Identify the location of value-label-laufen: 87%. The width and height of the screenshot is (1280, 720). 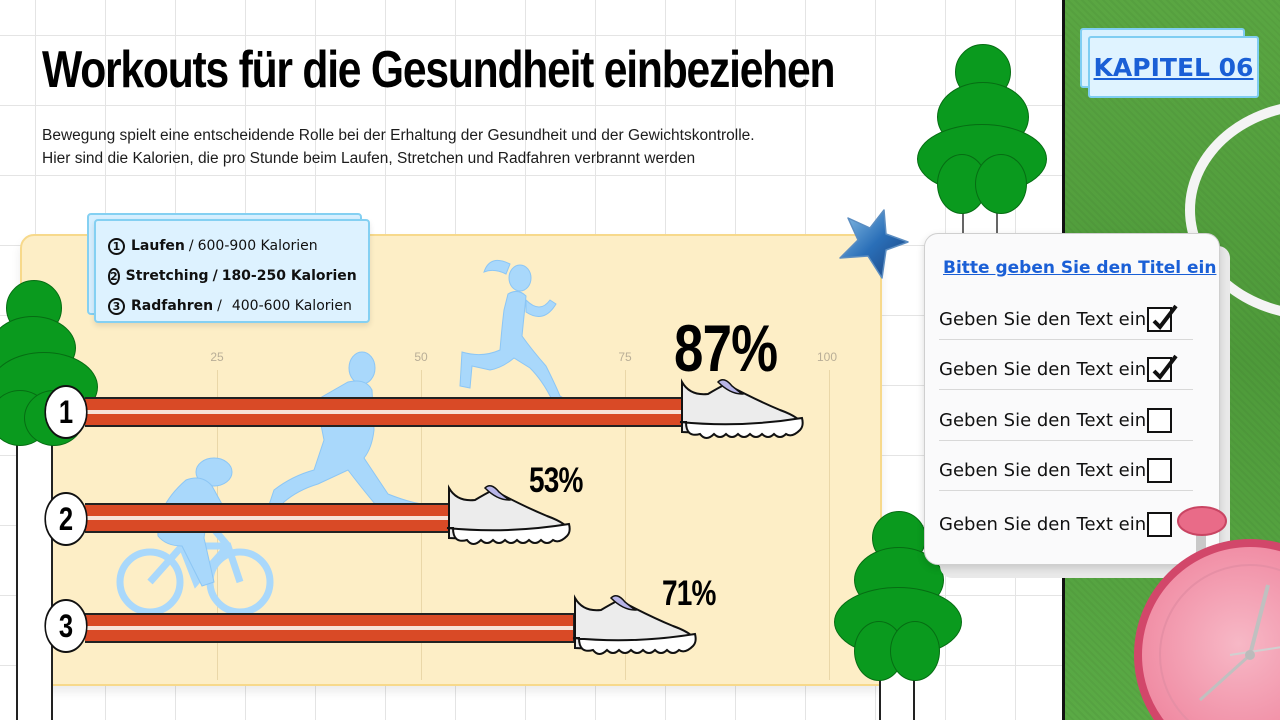
(726, 348).